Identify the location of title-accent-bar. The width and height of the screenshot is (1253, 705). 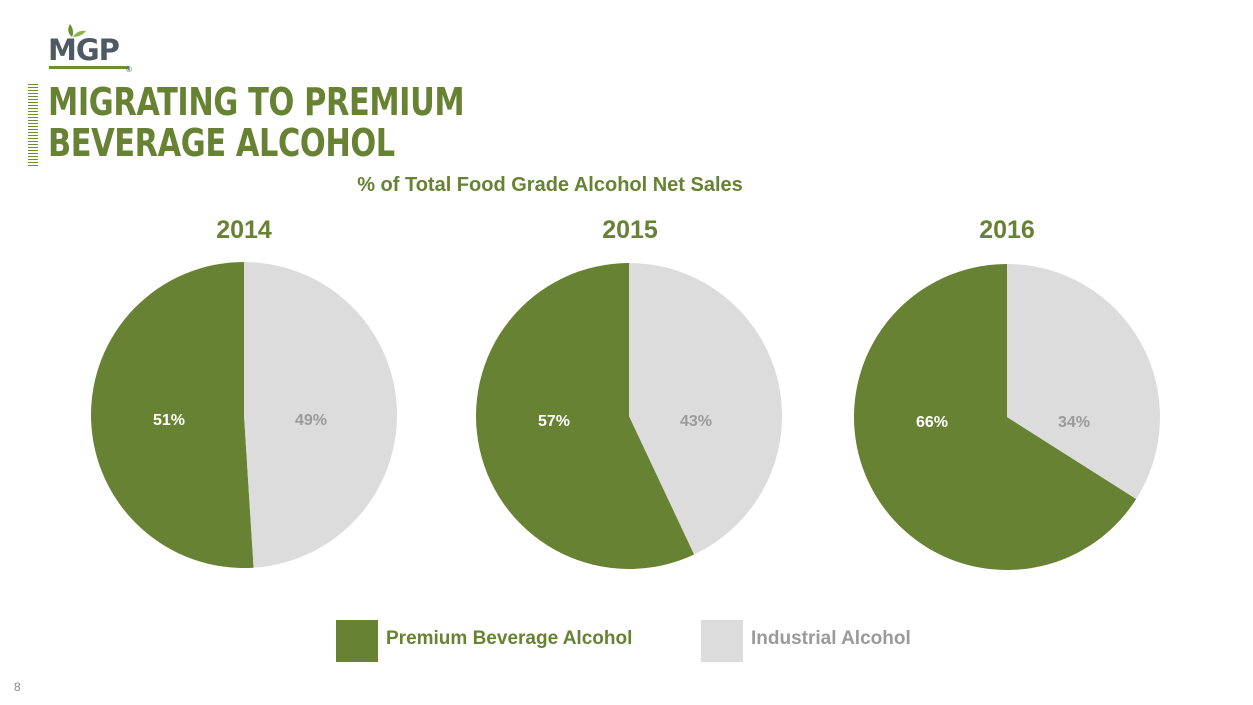
(33, 125).